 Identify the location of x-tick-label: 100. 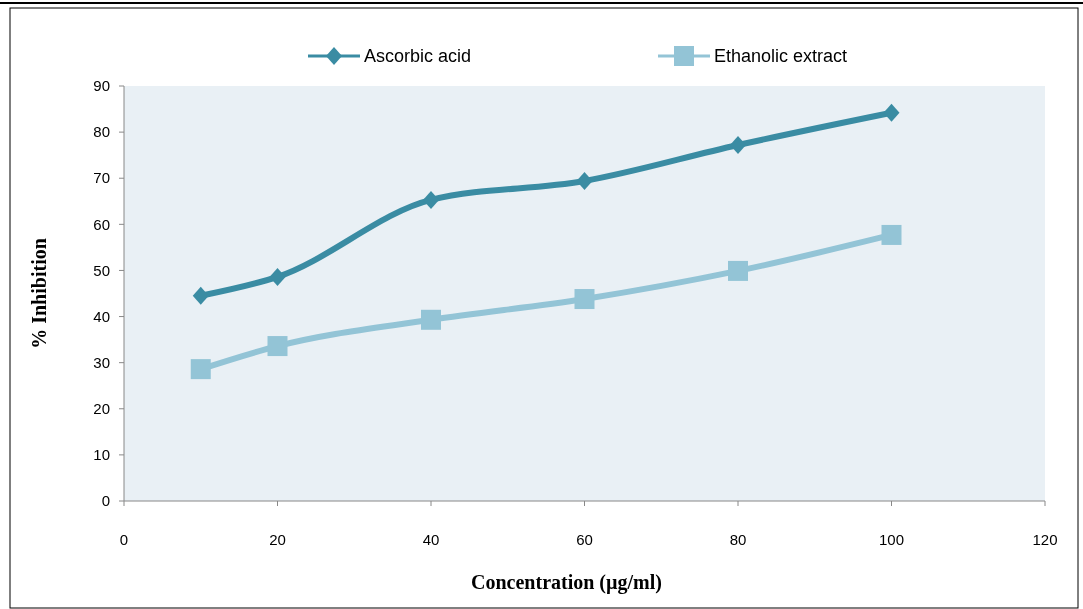
(891, 539).